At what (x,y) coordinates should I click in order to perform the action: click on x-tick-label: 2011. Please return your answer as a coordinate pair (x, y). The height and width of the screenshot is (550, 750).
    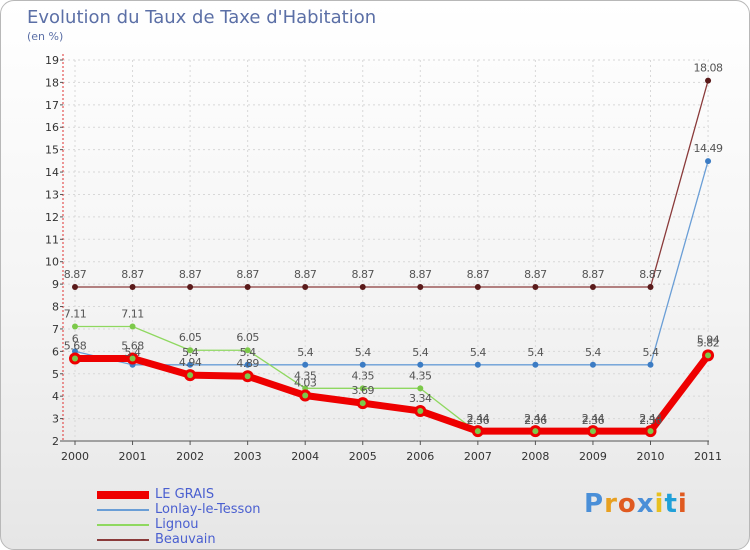
    Looking at the image, I should click on (708, 456).